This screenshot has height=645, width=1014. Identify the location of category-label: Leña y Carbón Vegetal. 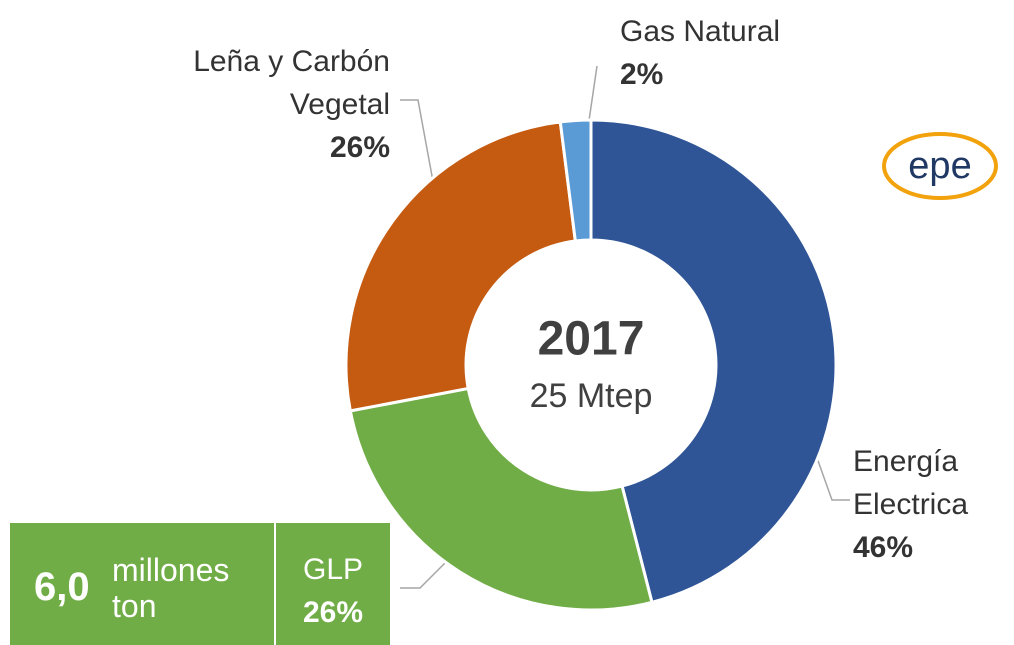
(291, 83).